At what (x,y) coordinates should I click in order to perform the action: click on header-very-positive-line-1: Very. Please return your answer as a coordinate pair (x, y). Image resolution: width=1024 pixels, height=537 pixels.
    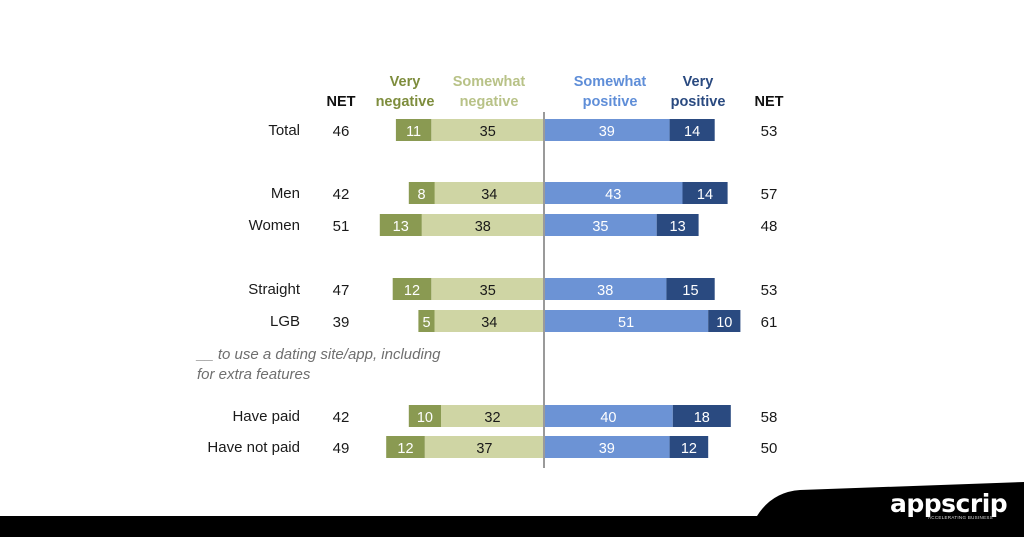
    Looking at the image, I should click on (698, 82).